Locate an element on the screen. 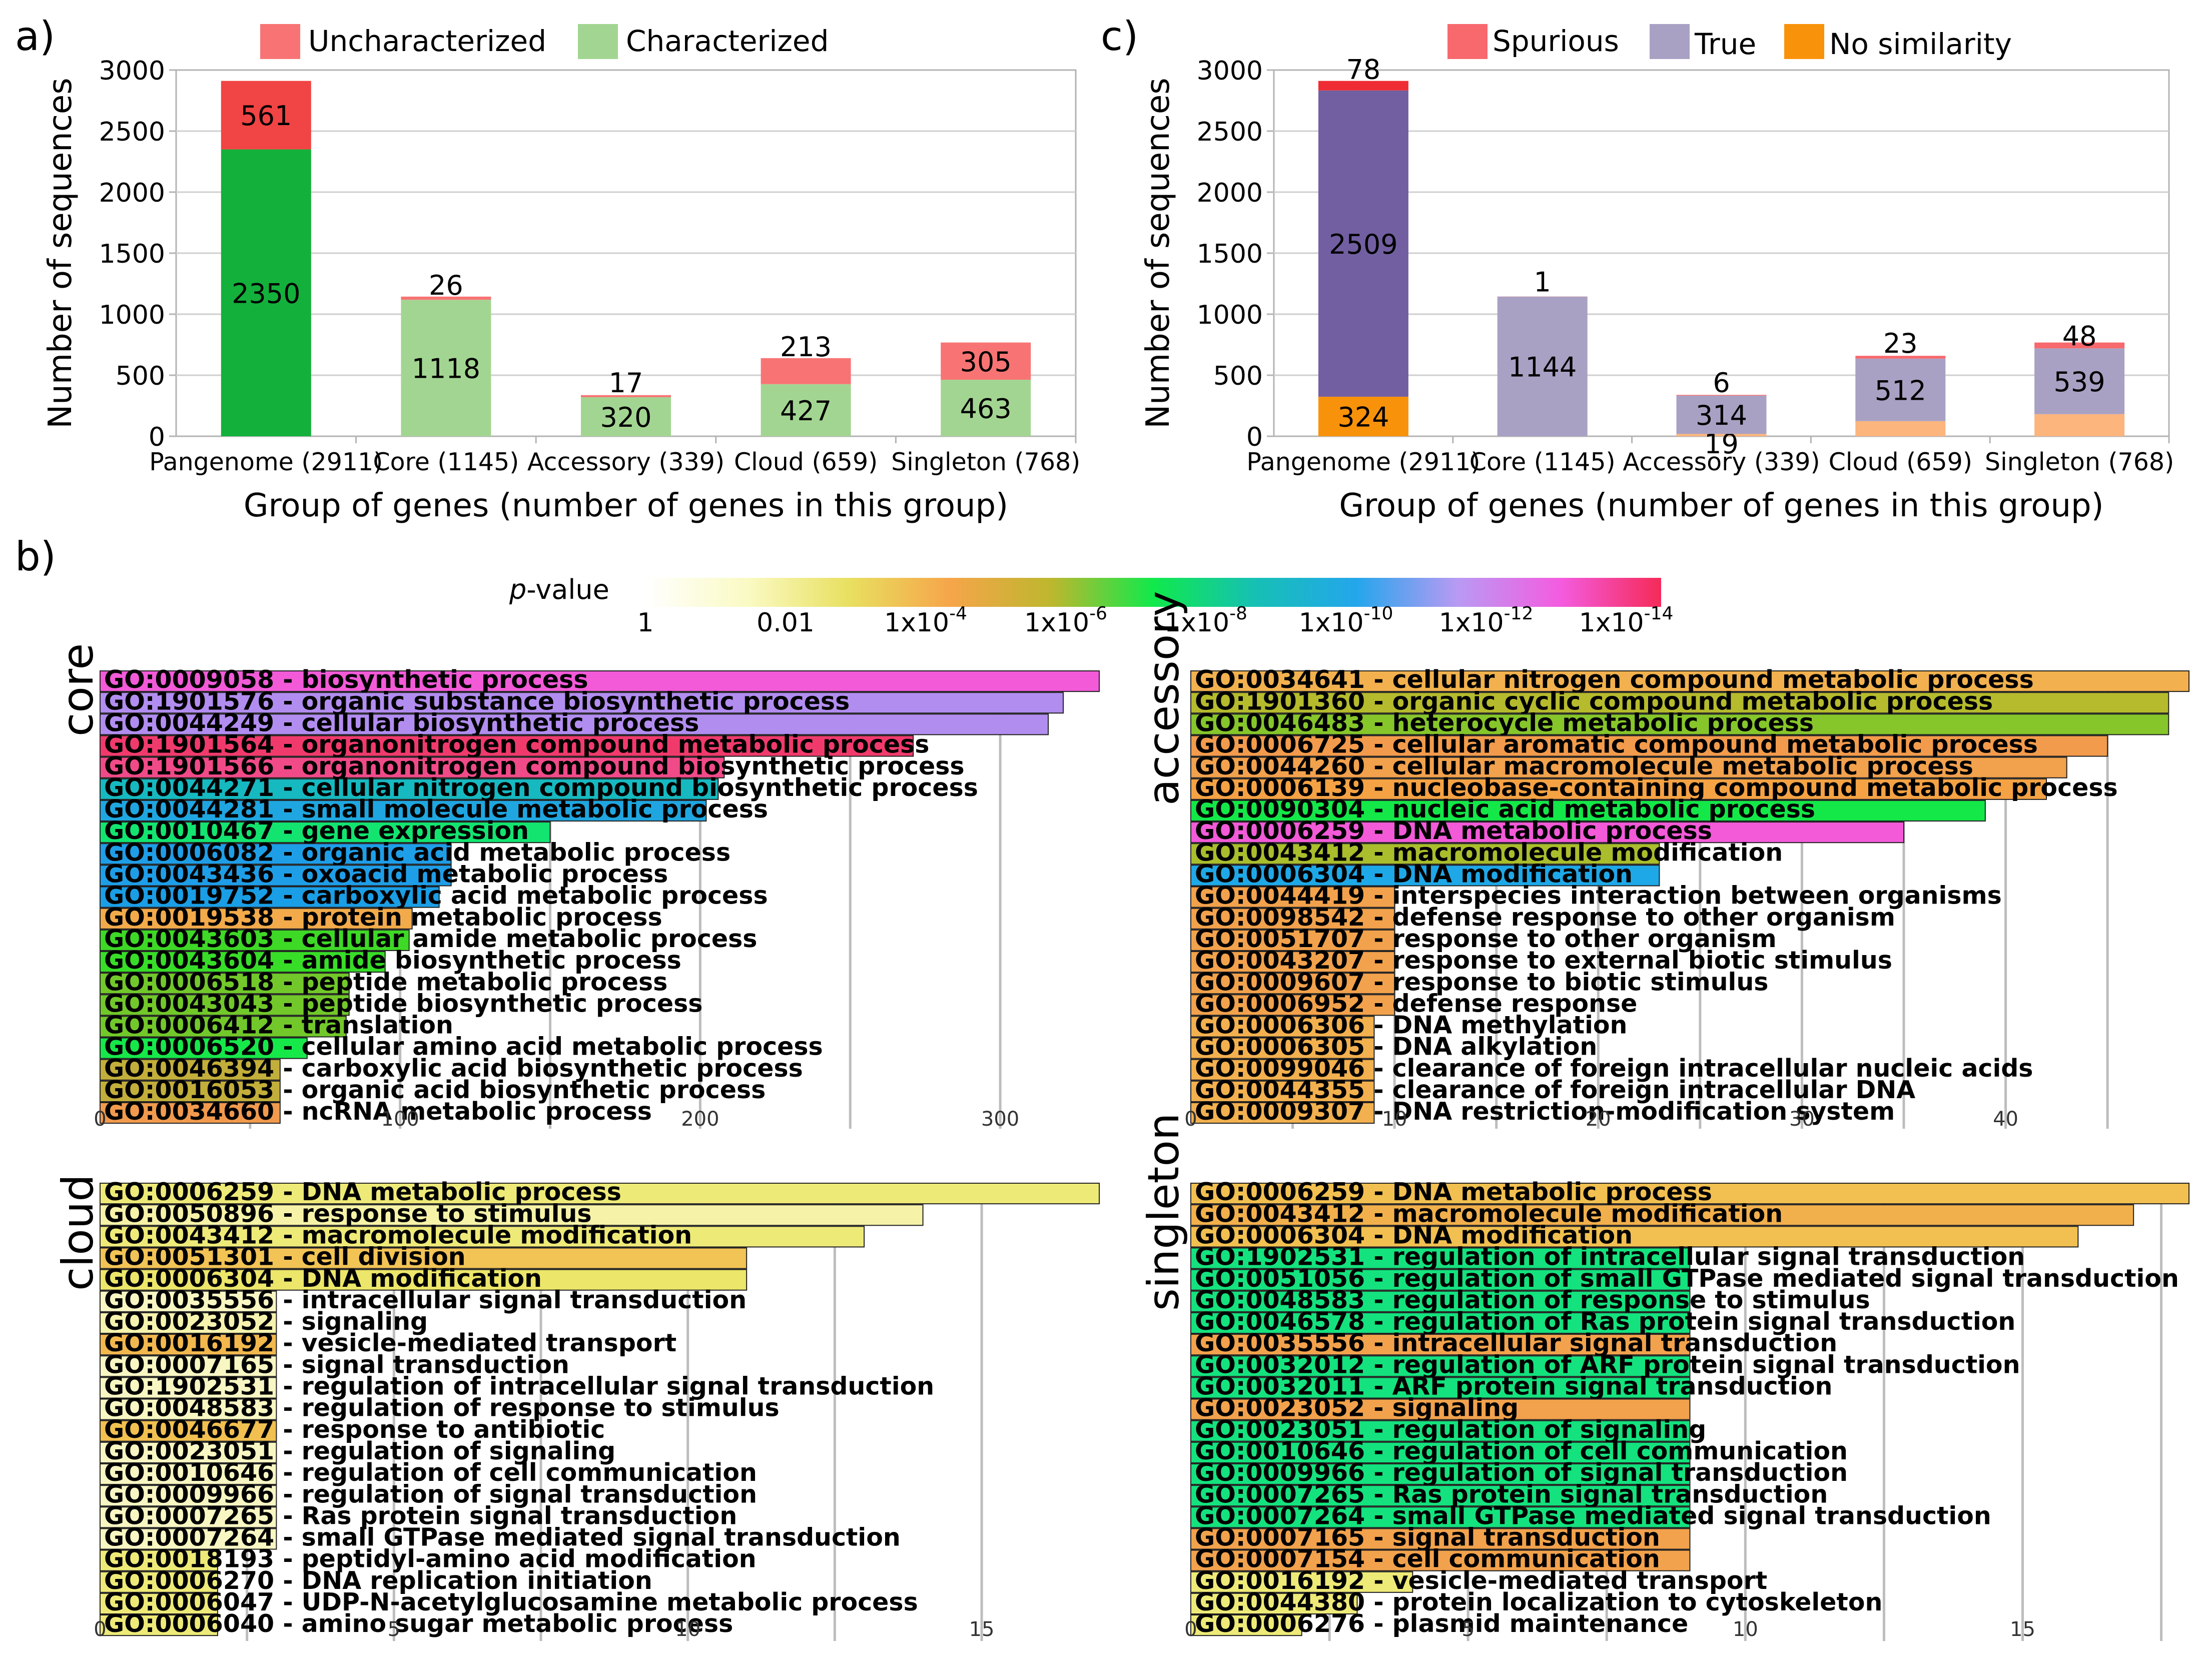 The height and width of the screenshot is (1680, 2205). go-term-label: GO:0043436 - oxoacid metabolic process is located at coordinates (386, 874).